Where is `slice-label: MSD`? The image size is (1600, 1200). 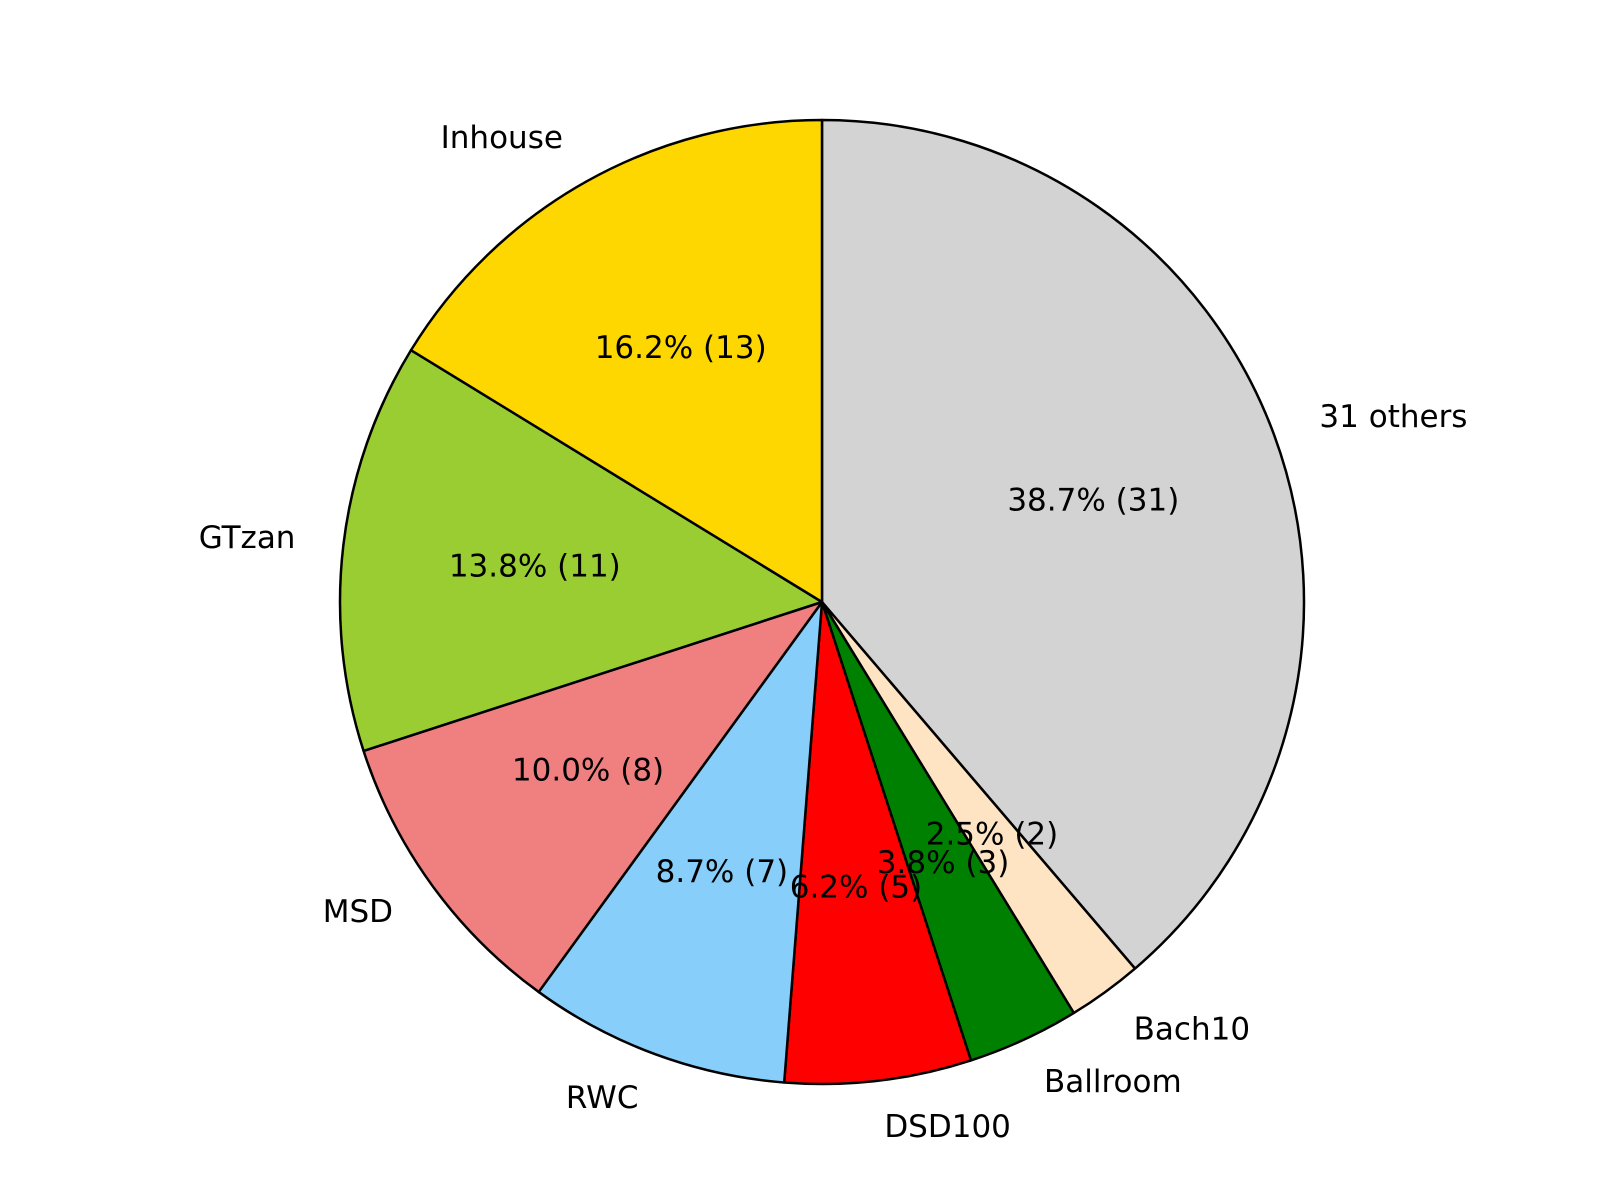
slice-label: MSD is located at coordinates (358, 912).